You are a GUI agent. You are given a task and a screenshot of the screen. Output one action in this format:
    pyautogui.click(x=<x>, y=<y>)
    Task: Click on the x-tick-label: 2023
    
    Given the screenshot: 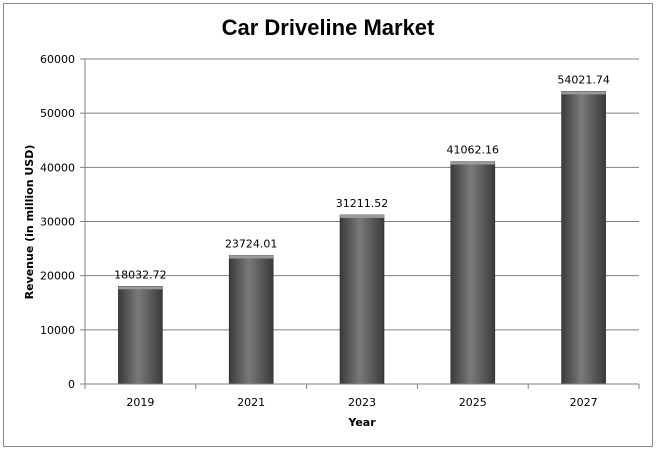 What is the action you would take?
    pyautogui.click(x=362, y=402)
    